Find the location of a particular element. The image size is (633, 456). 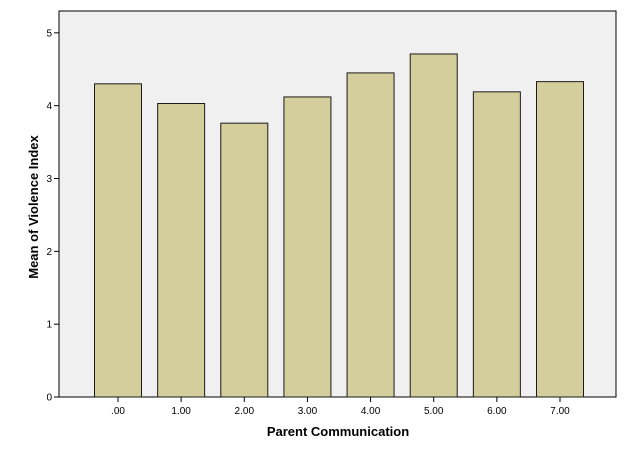

x-axis-ticks: .00 1.00 2.00 3.00 4.00 5.00 6.00 7.00 is located at coordinates (340, 407).